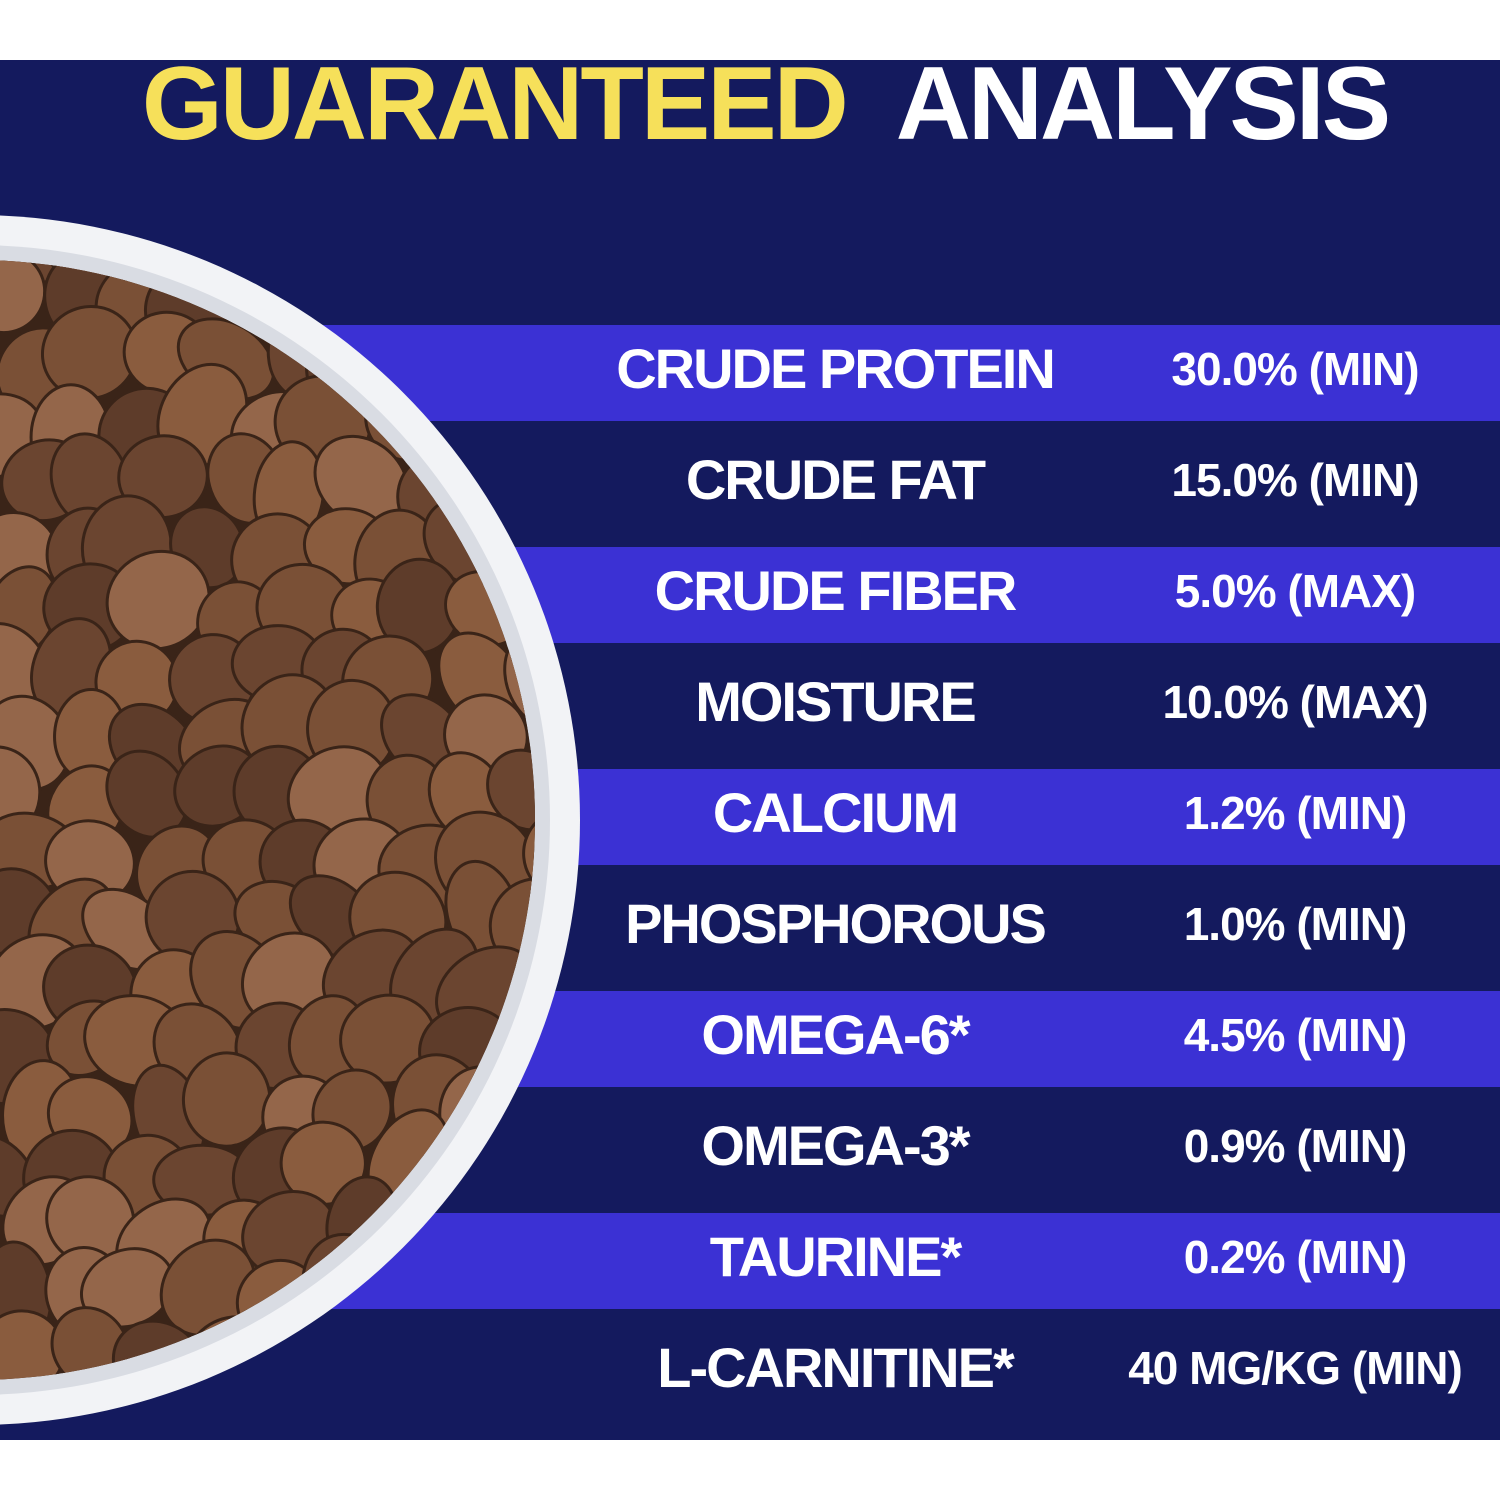 The height and width of the screenshot is (1500, 1500). Describe the element at coordinates (835, 1145) in the screenshot. I see `nutrient-name: OMEGA-3*` at that location.